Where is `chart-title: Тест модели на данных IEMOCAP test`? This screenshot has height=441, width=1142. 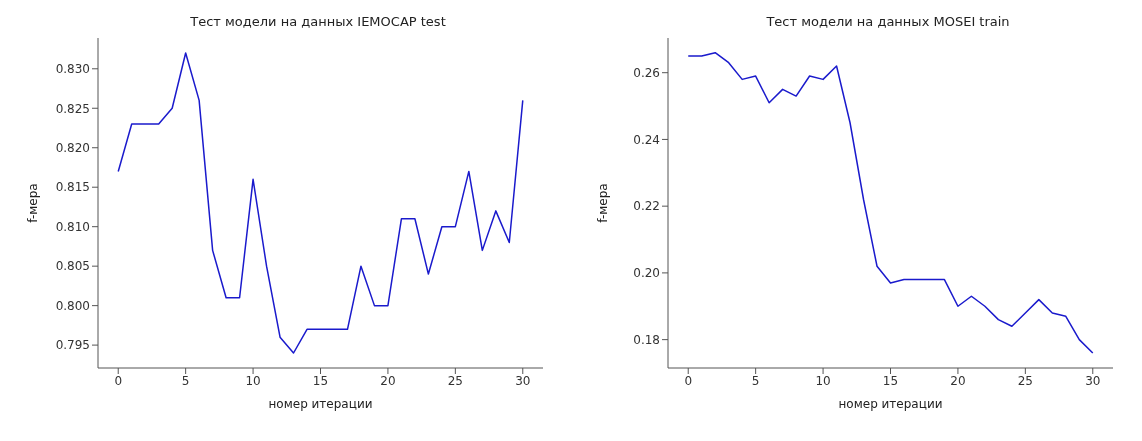 chart-title: Тест модели на данных IEMOCAP test is located at coordinates (318, 21).